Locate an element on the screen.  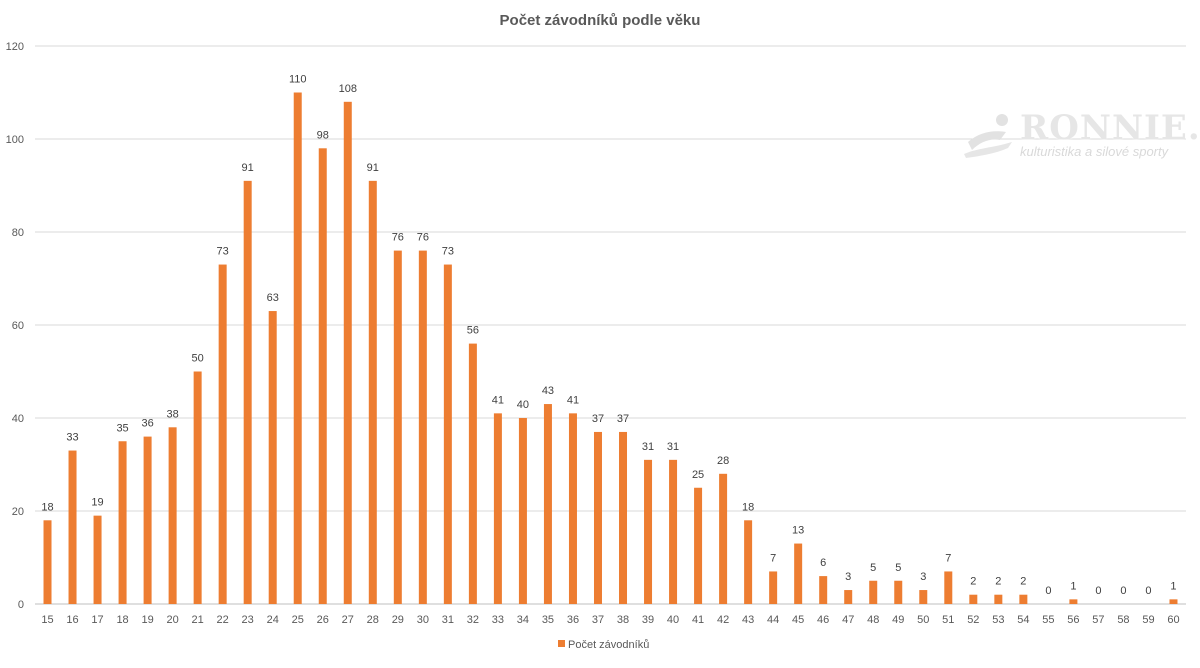
chart-title: Počet závodníků podle věku is located at coordinates (600, 20).